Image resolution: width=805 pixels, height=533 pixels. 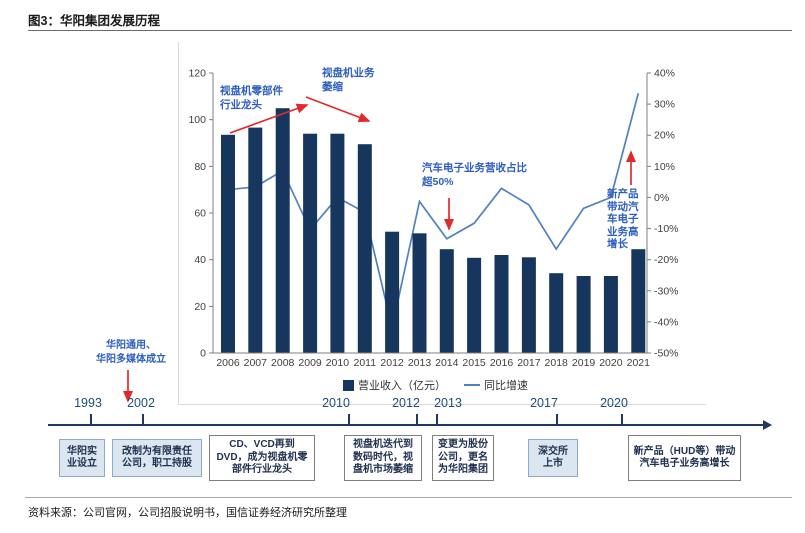 What do you see at coordinates (664, 105) in the screenshot?
I see `right-axis-label: 30%` at bounding box center [664, 105].